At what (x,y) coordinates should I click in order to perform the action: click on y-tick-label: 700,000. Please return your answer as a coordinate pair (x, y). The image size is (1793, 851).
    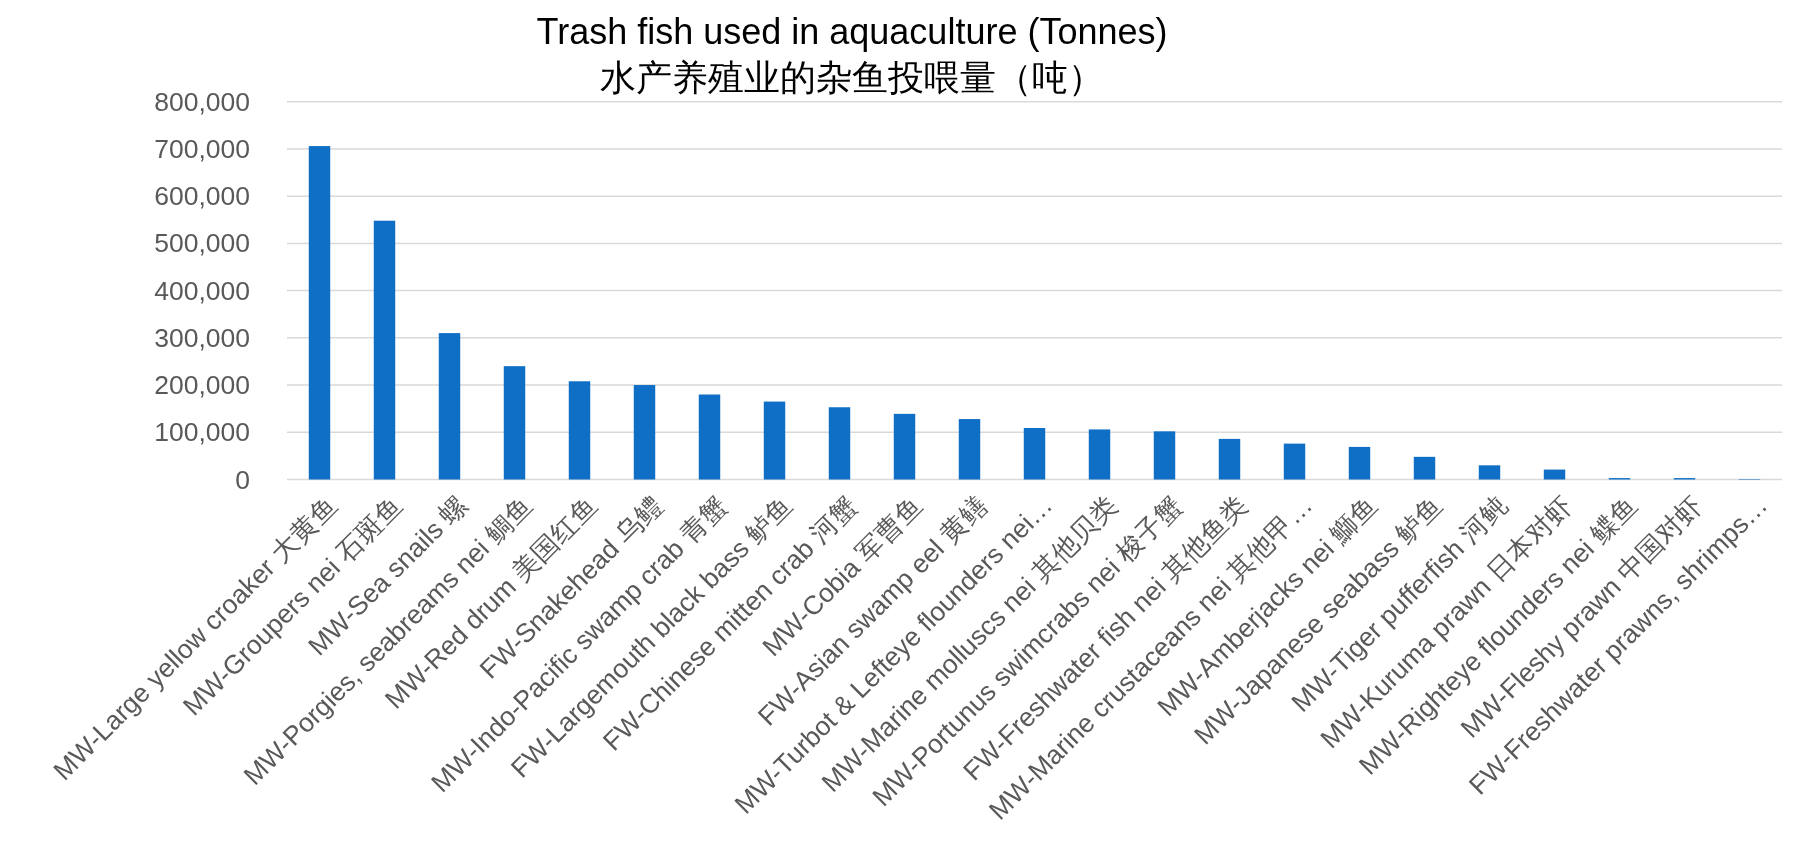
    Looking at the image, I should click on (202, 148).